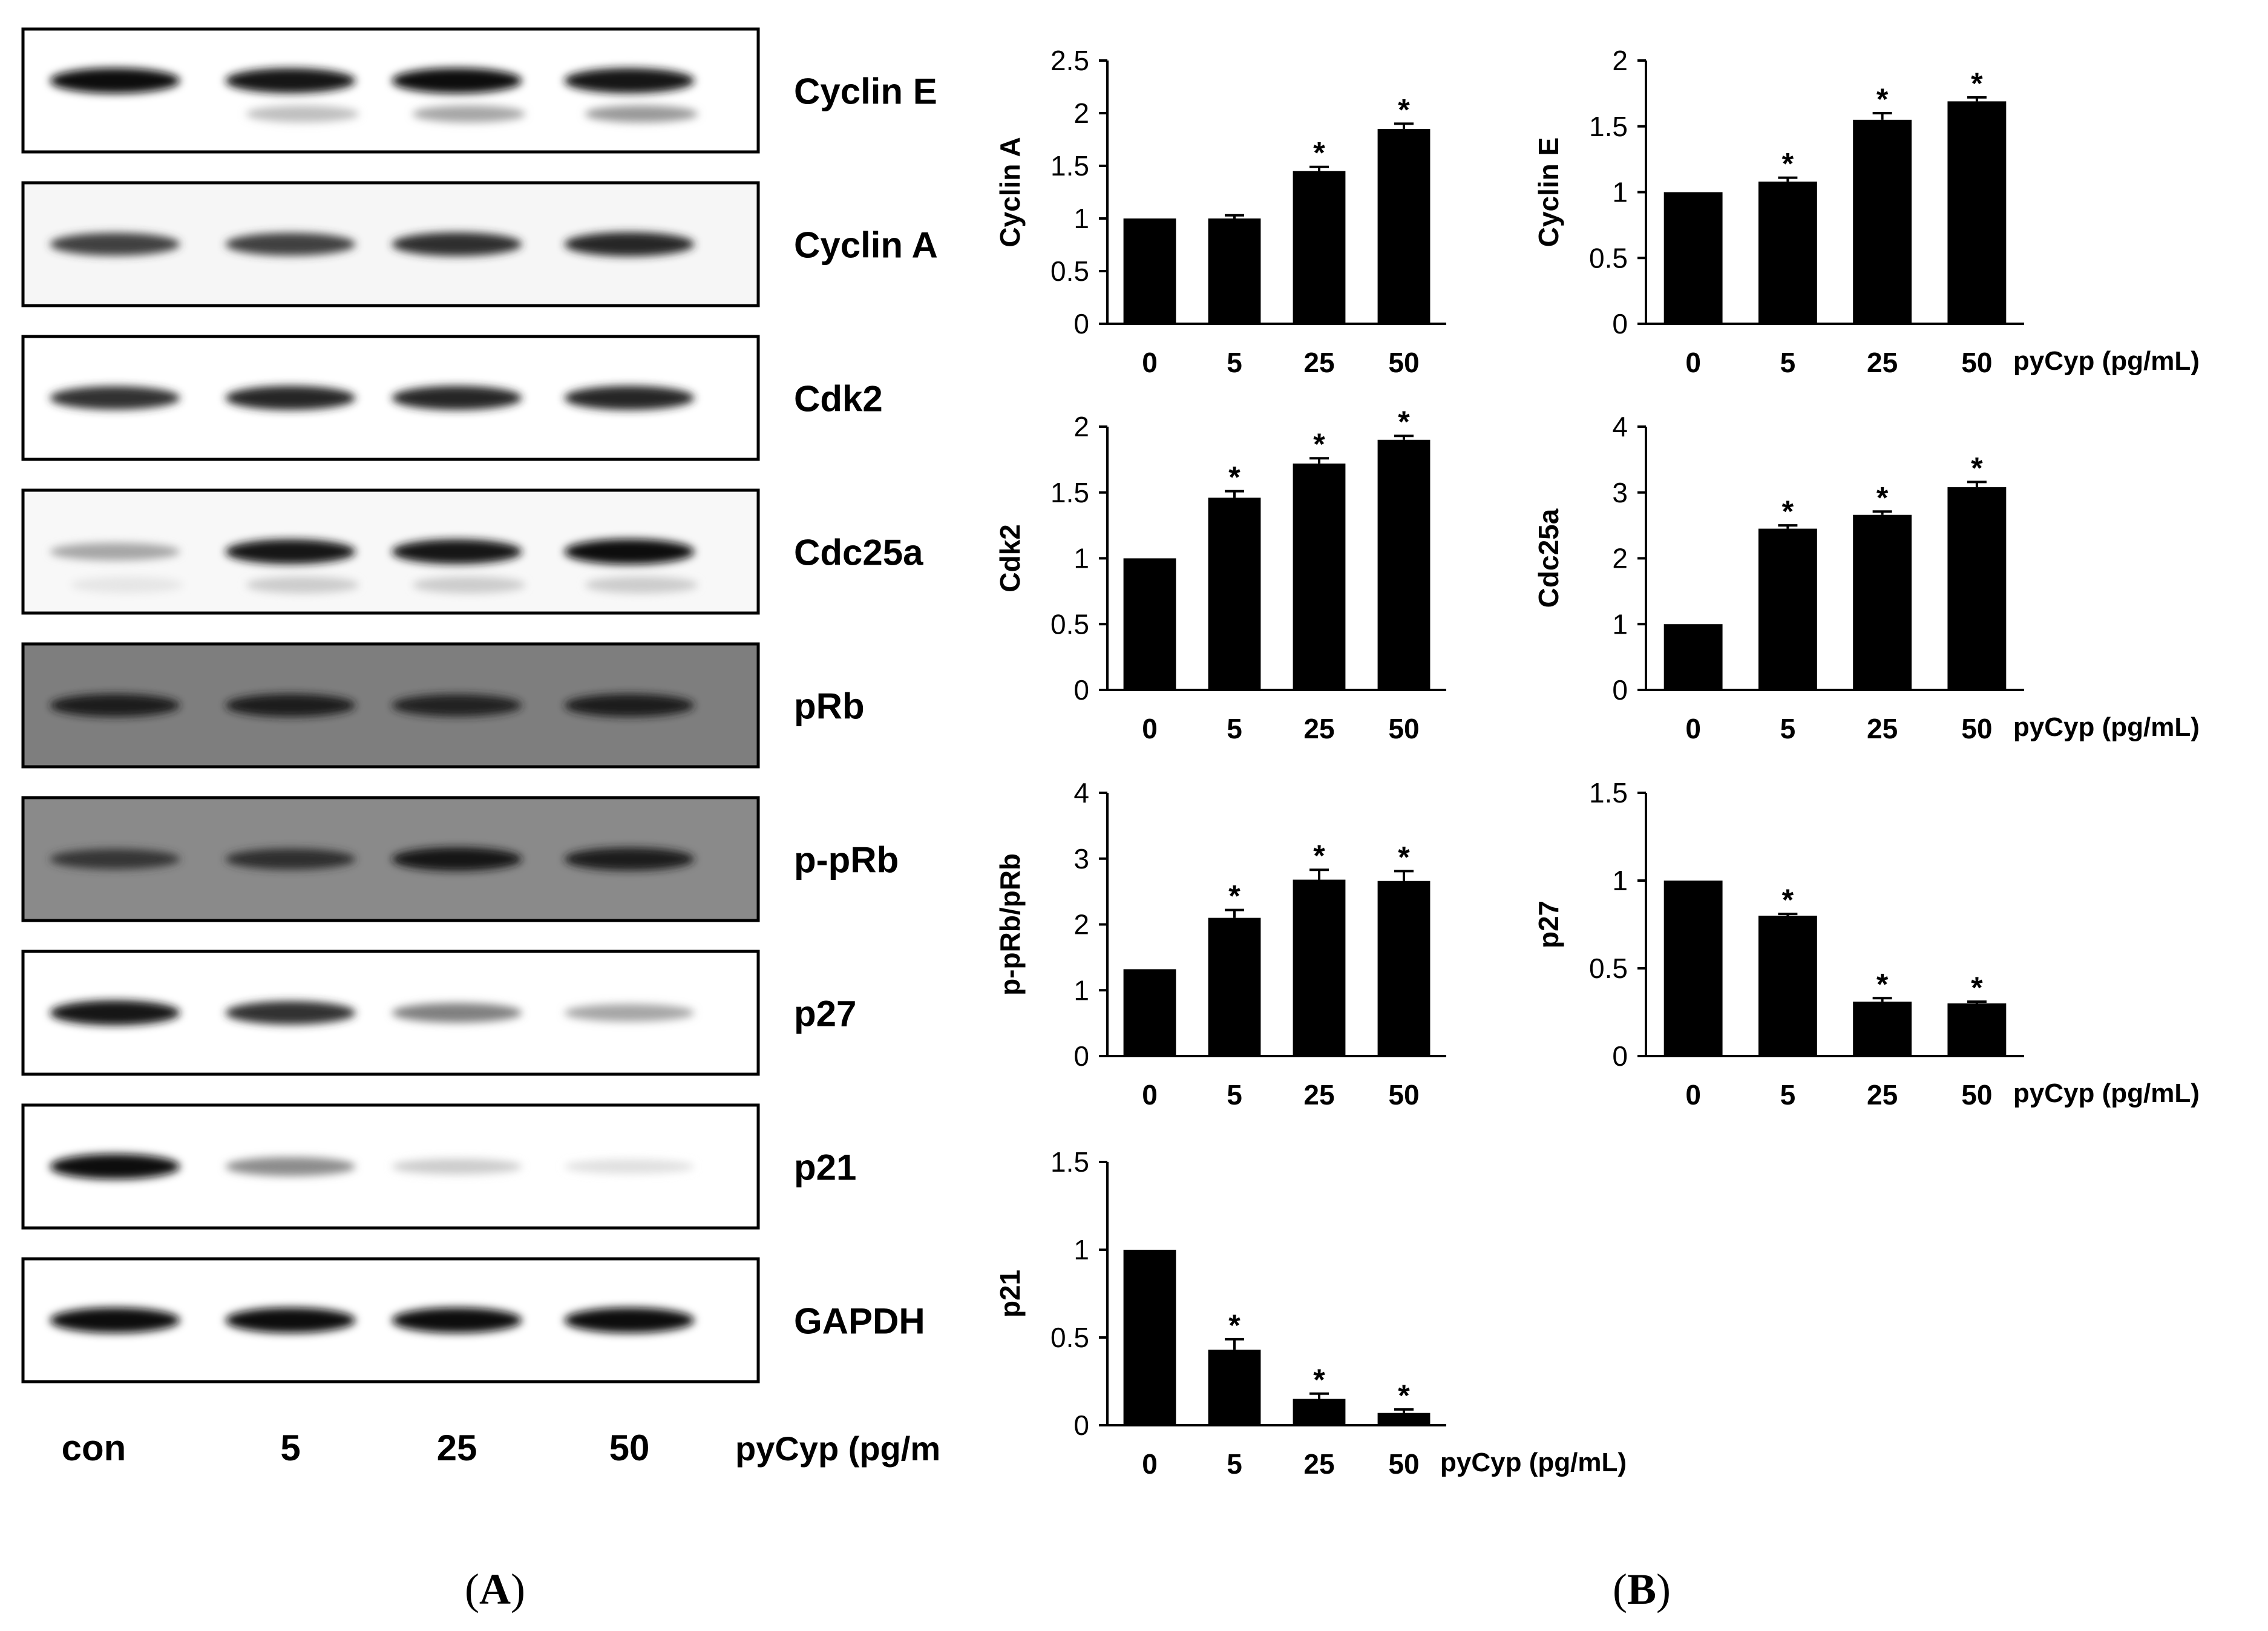 The height and width of the screenshot is (1631, 2268). Describe the element at coordinates (1070, 493) in the screenshot. I see `y-tick-label: 1.5` at that location.